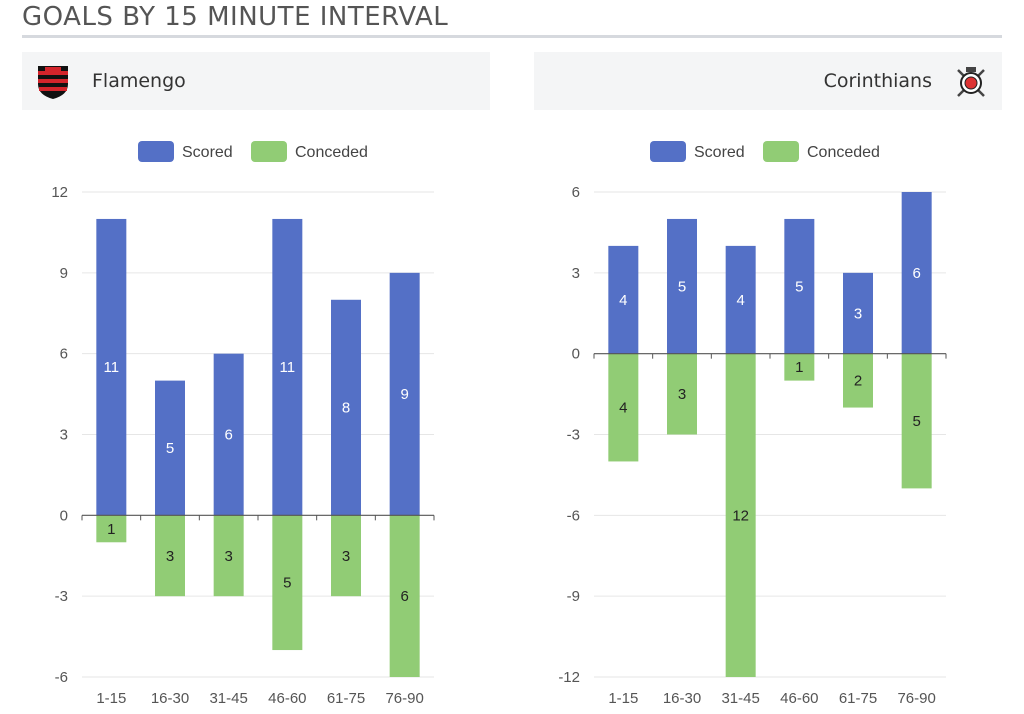 The image size is (1024, 714). What do you see at coordinates (256, 81) in the screenshot?
I see `team-header-flamengo: Flamengo` at bounding box center [256, 81].